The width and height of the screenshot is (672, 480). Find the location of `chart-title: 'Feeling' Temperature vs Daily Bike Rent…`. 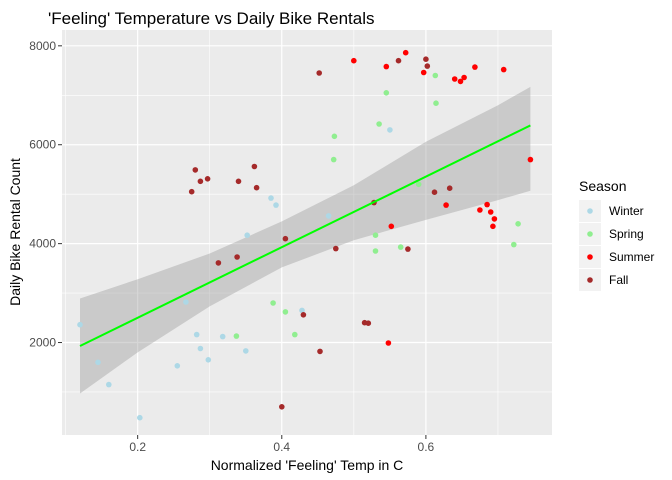

chart-title: 'Feeling' Temperature vs Daily Bike Rent… is located at coordinates (211, 18).